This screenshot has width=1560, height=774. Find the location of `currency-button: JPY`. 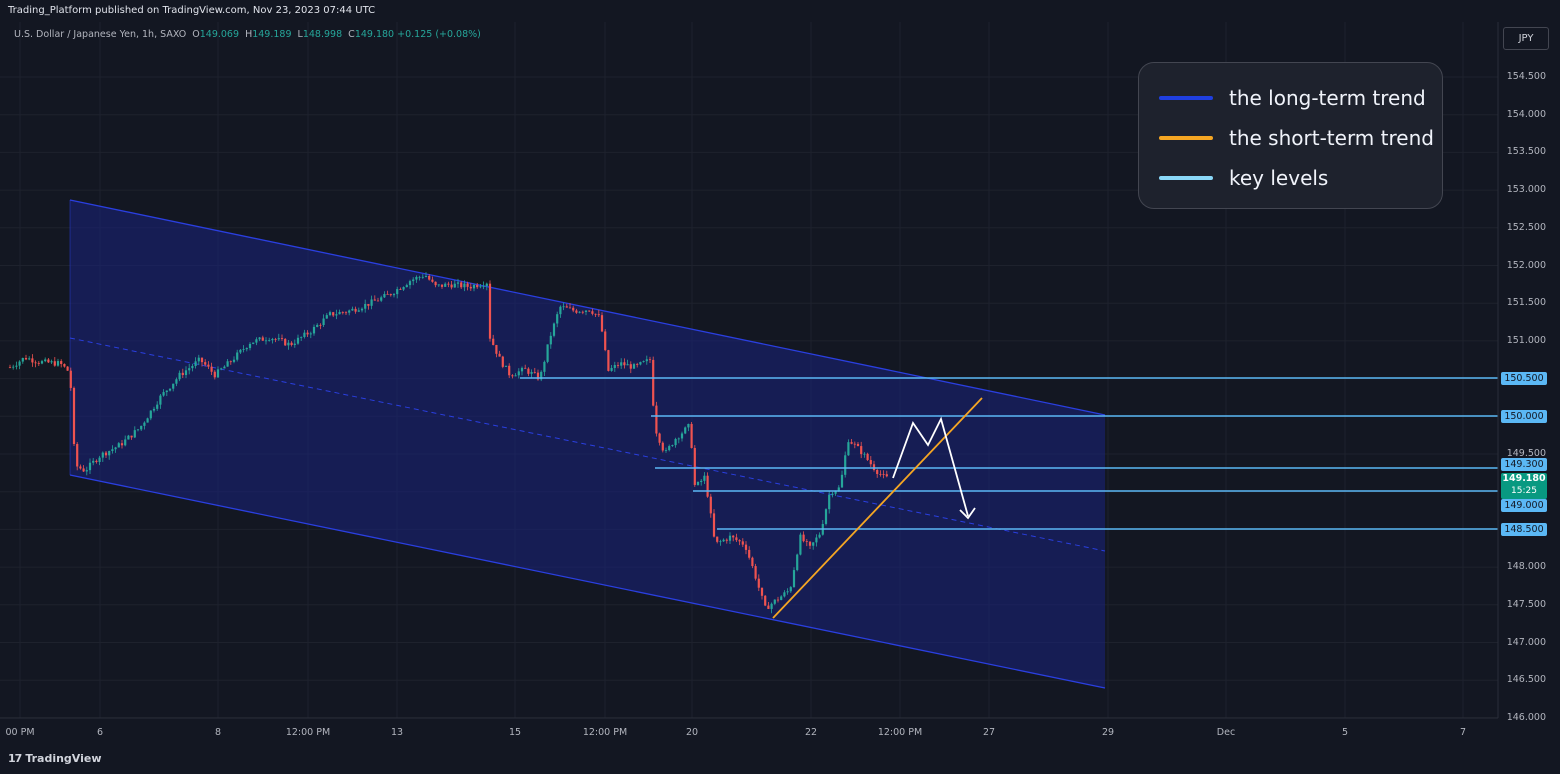

currency-button: JPY is located at coordinates (1526, 38).